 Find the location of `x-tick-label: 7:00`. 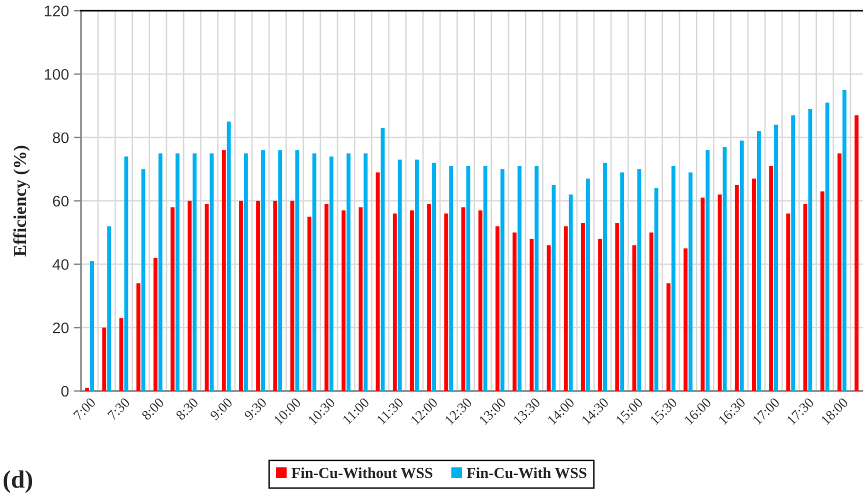

x-tick-label: 7:00 is located at coordinates (84, 408).